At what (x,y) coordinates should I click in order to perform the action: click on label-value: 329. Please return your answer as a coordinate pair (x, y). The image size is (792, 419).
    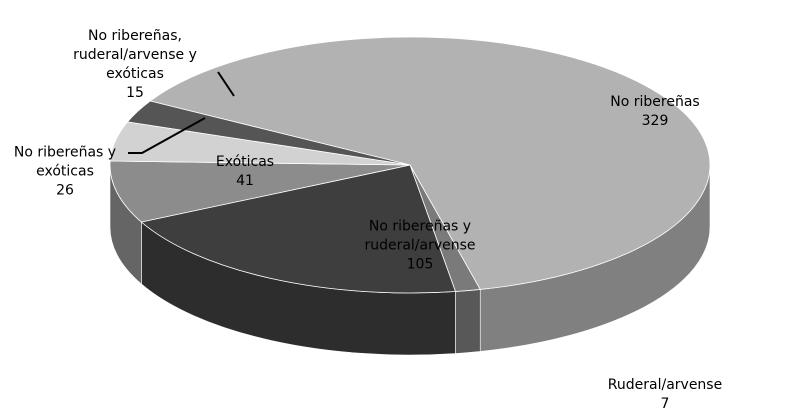
    Looking at the image, I should click on (655, 121).